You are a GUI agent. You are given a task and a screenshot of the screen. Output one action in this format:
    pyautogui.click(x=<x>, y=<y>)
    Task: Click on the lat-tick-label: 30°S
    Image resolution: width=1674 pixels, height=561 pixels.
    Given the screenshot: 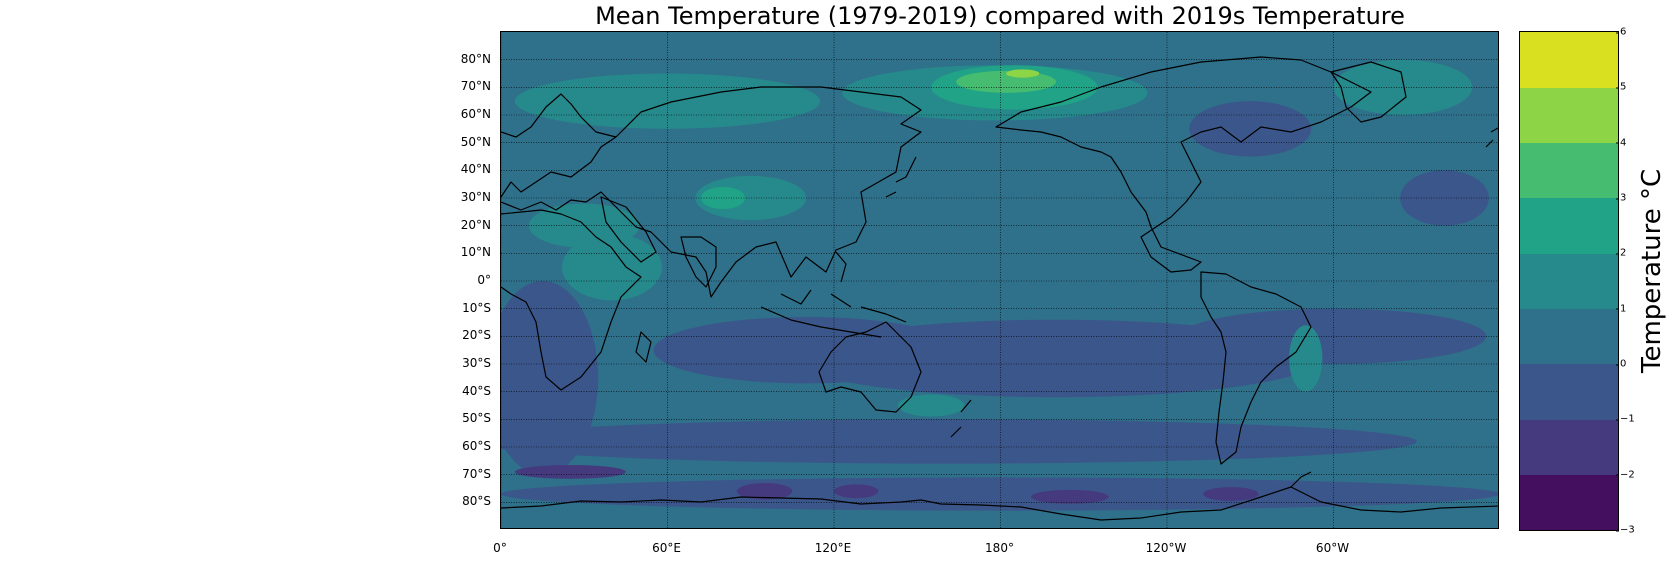 What is the action you would take?
    pyautogui.click(x=476, y=363)
    